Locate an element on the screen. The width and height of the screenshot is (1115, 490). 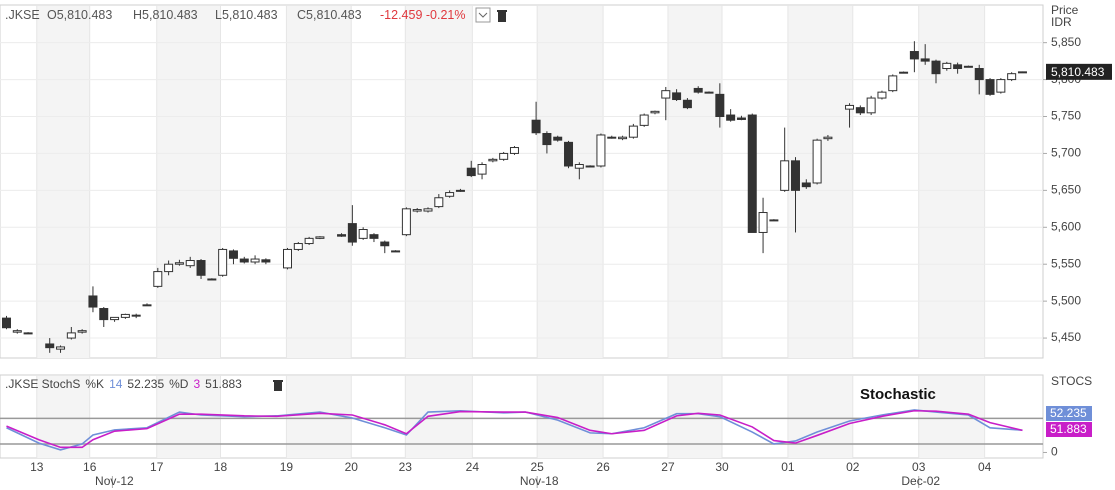
open: O5,810.483 is located at coordinates (80, 15).